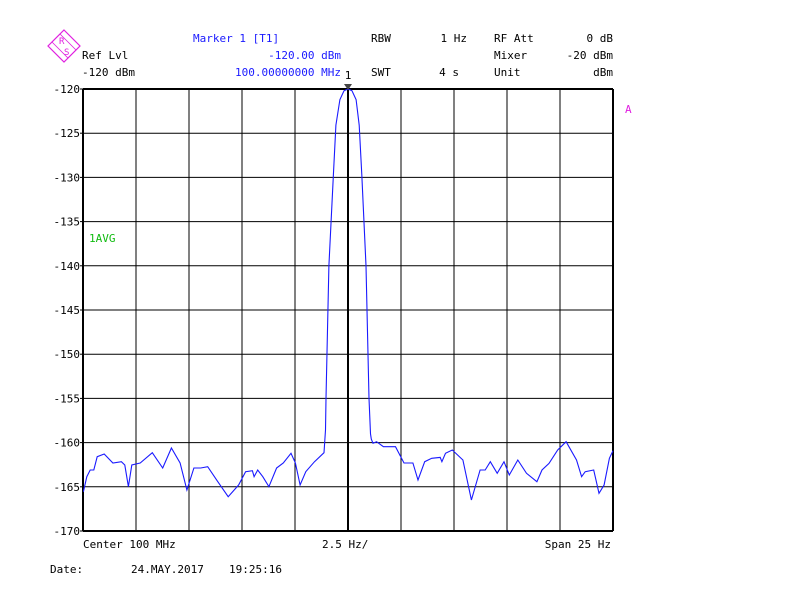  Describe the element at coordinates (105, 55) in the screenshot. I see `ref-level-label: Ref Lvl` at that location.